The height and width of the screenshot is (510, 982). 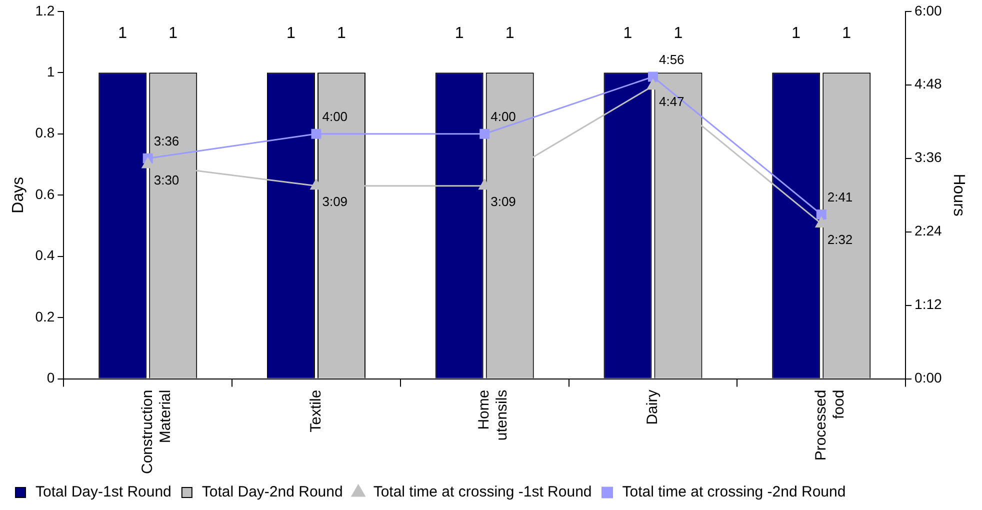 I want to click on y2-tick-label: 0:00, so click(x=928, y=378).